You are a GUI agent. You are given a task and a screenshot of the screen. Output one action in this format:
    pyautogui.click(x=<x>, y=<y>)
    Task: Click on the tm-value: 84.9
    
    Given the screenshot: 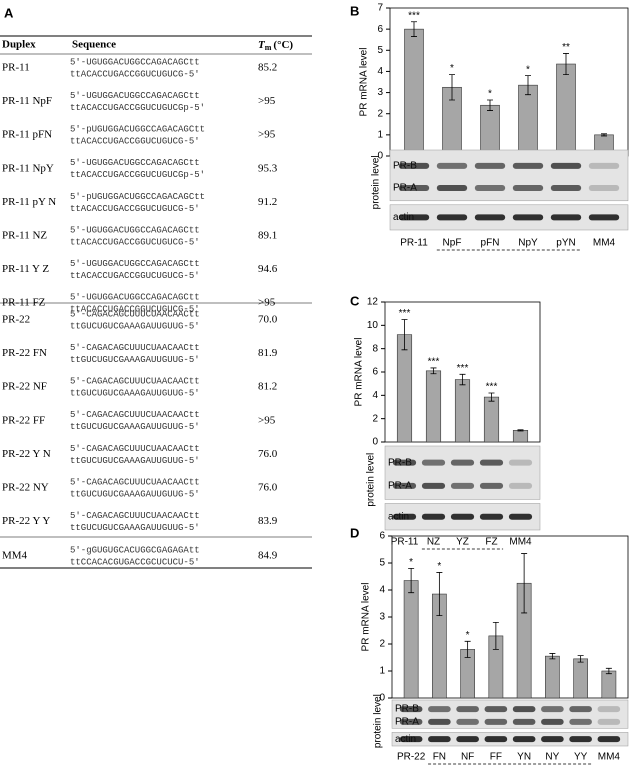 What is the action you would take?
    pyautogui.click(x=268, y=556)
    